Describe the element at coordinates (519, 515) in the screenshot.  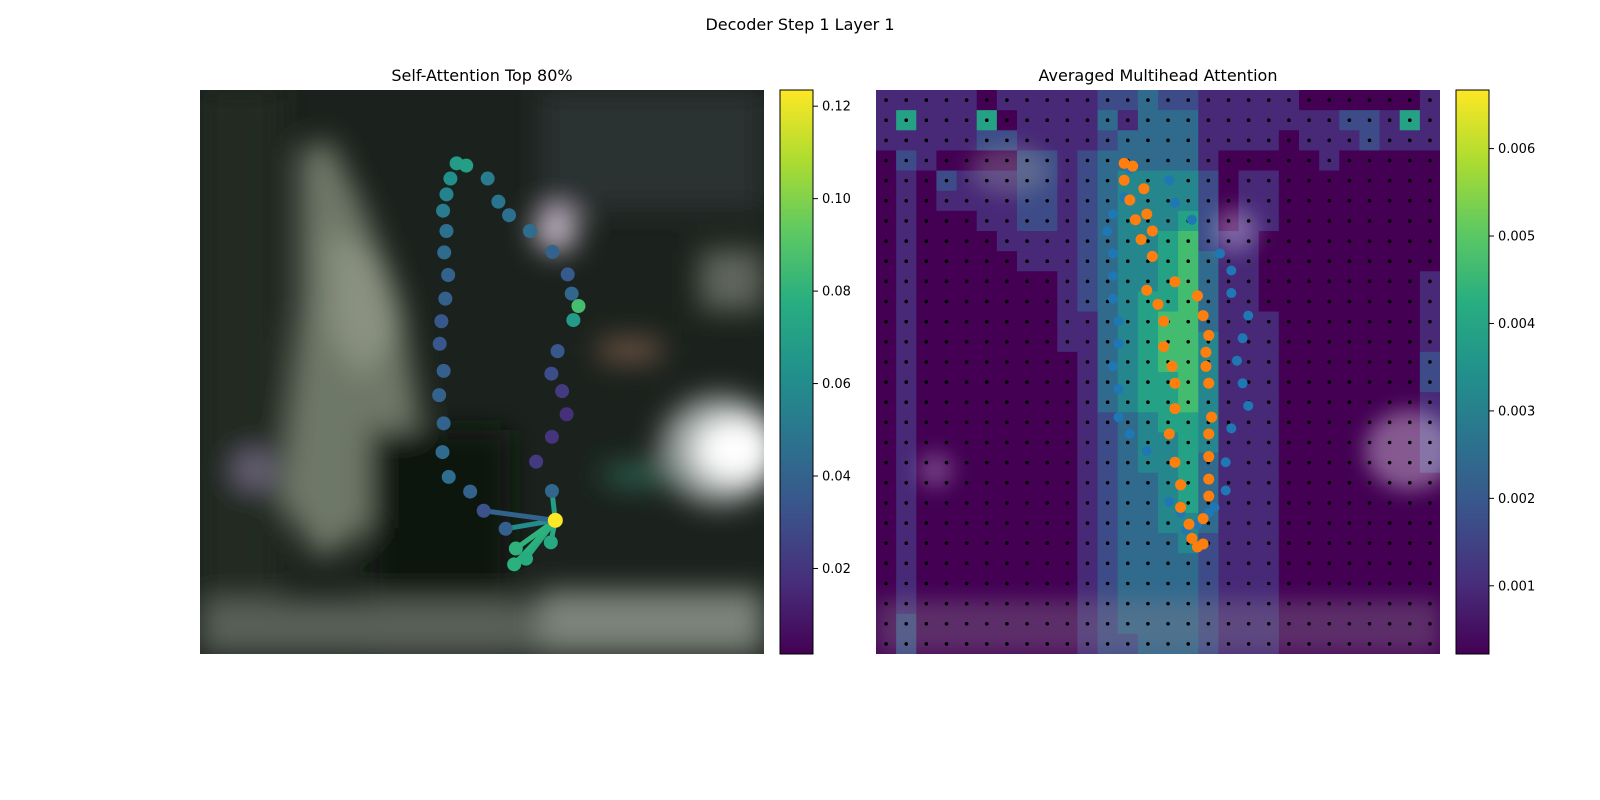
I see `attention-edge` at that location.